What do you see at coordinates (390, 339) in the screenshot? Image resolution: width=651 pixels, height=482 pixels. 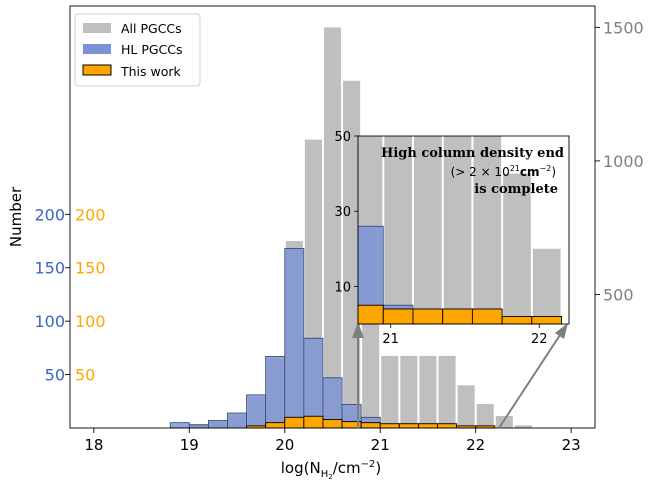 I see `inset-x-tick-label: 21` at bounding box center [390, 339].